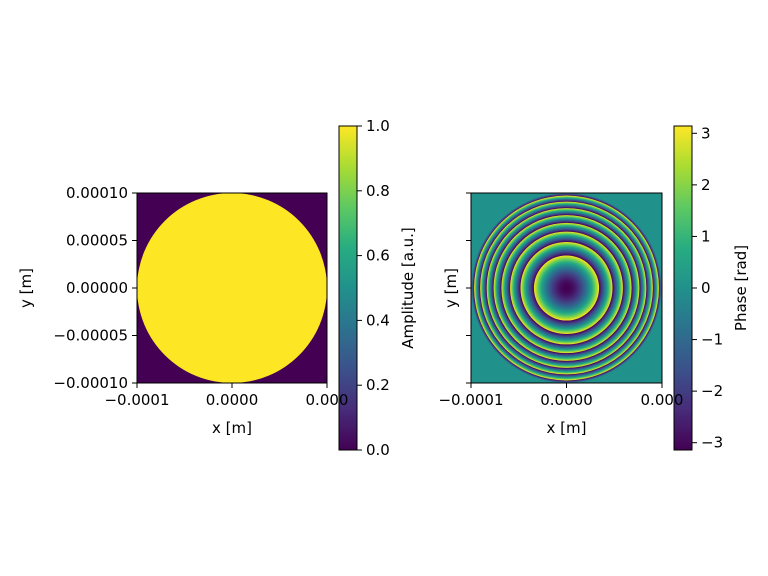 The height and width of the screenshot is (576, 768). I want to click on colorbar-tick-label: −1, so click(712, 340).